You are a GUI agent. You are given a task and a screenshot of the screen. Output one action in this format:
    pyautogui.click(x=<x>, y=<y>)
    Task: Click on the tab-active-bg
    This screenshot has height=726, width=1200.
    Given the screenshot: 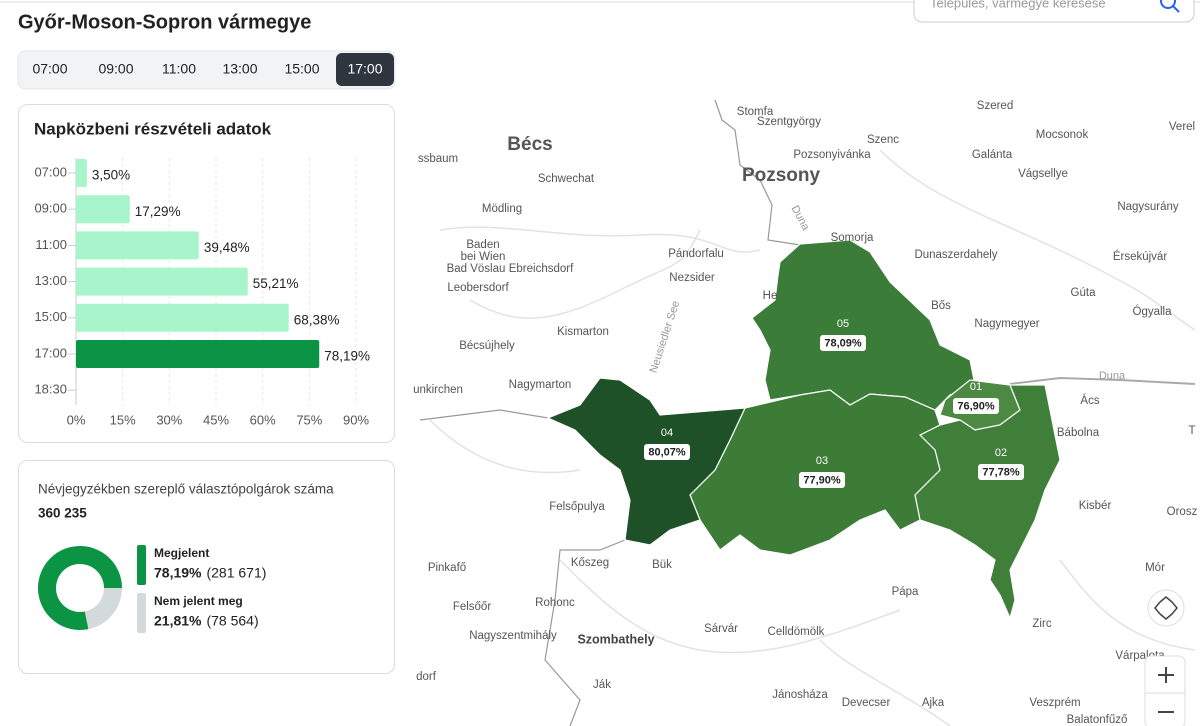 What is the action you would take?
    pyautogui.click(x=365, y=69)
    